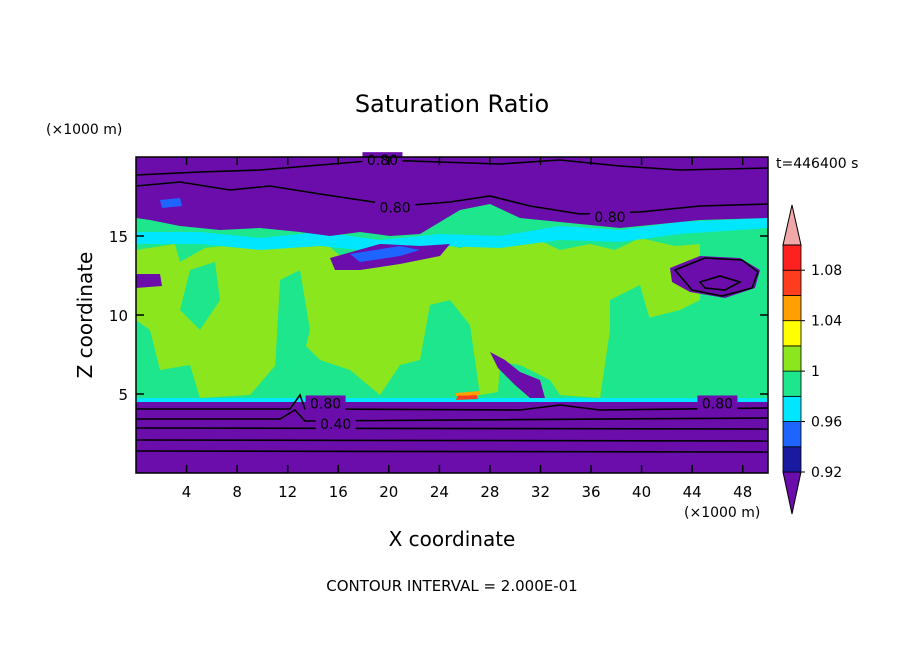 Image resolution: width=904 pixels, height=654 pixels. What do you see at coordinates (237, 492) in the screenshot?
I see `x-tick-label: 8` at bounding box center [237, 492].